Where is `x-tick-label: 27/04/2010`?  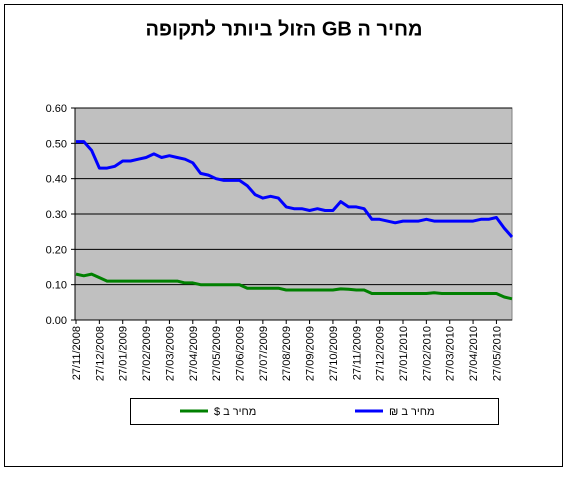 x-tick-label: 27/04/2010 is located at coordinates (474, 353).